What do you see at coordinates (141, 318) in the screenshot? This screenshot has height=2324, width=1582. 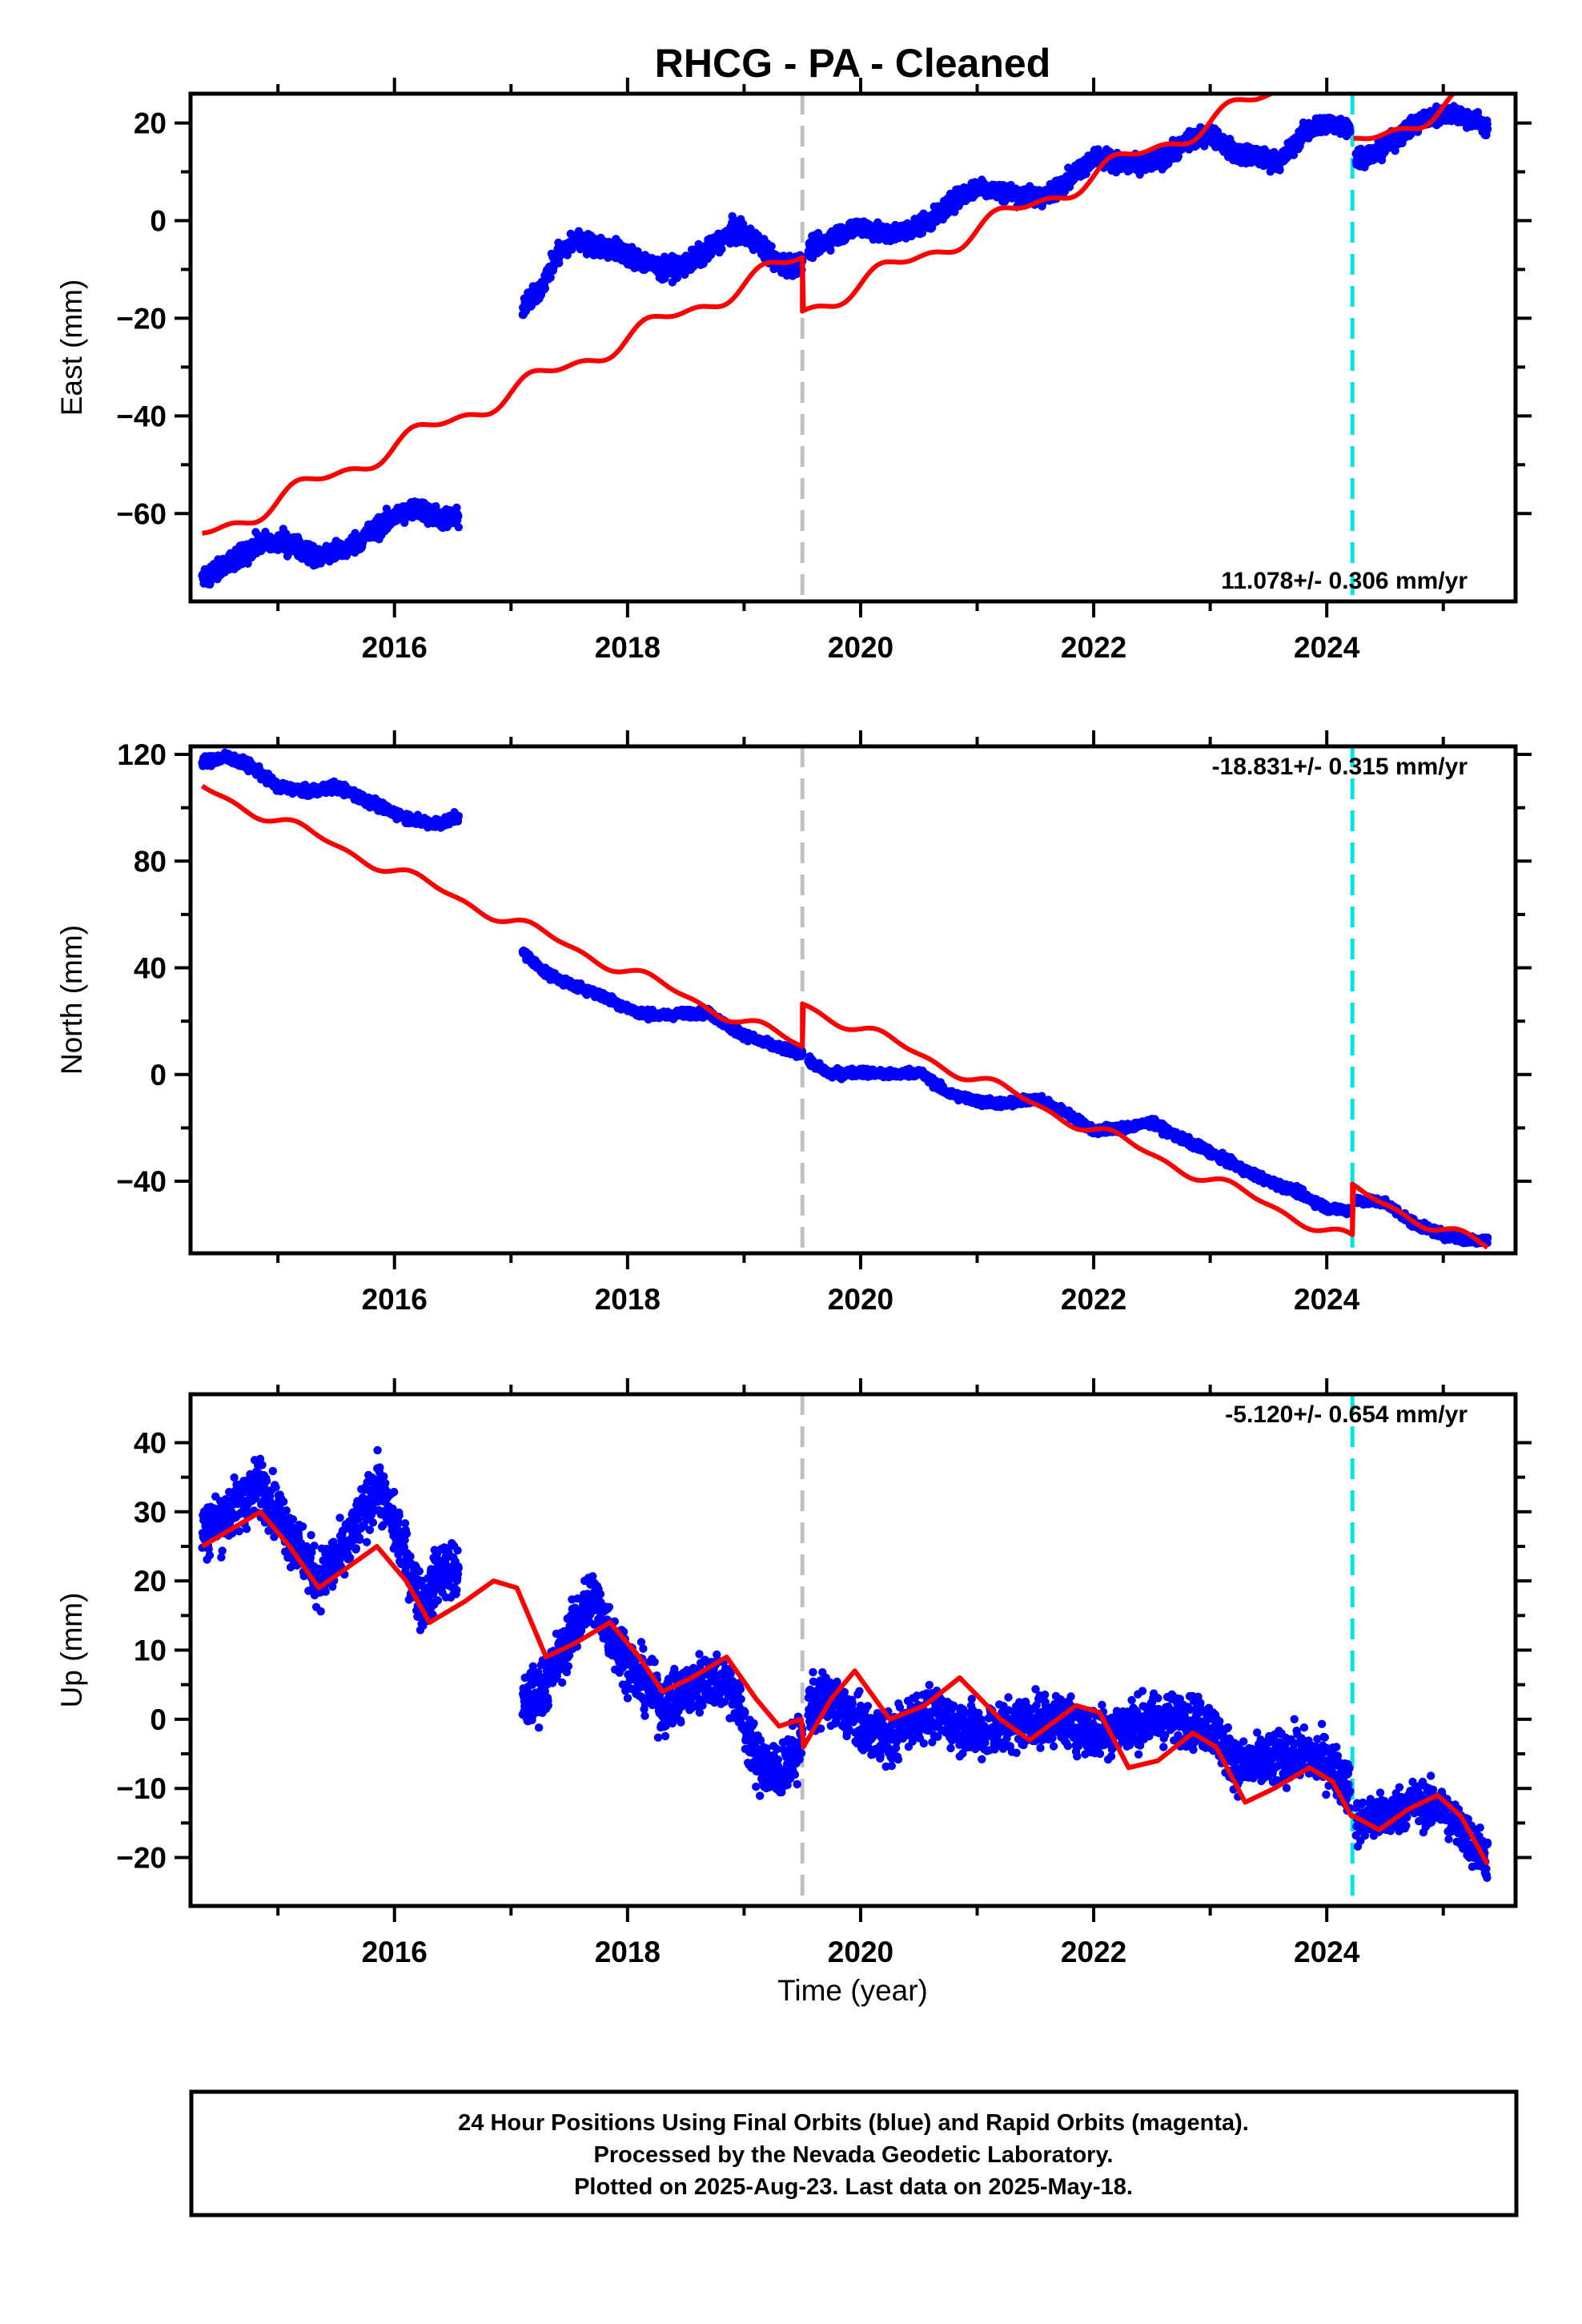 I see `y-tick-label: −20` at bounding box center [141, 318].